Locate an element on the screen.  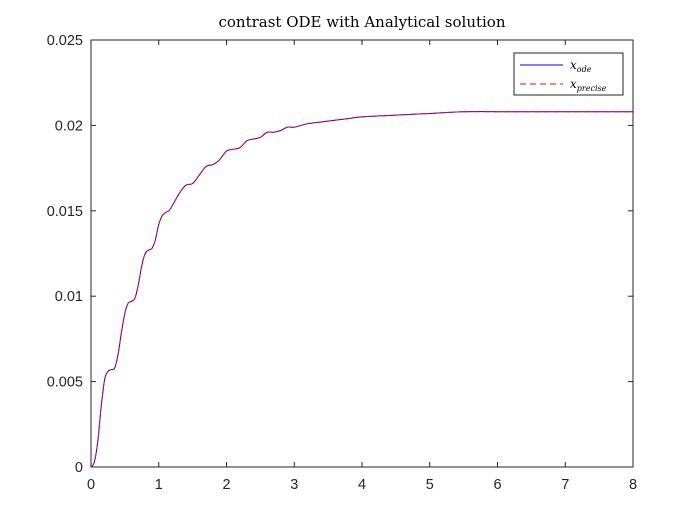
y-tick-label: 0.005 is located at coordinates (65, 383).